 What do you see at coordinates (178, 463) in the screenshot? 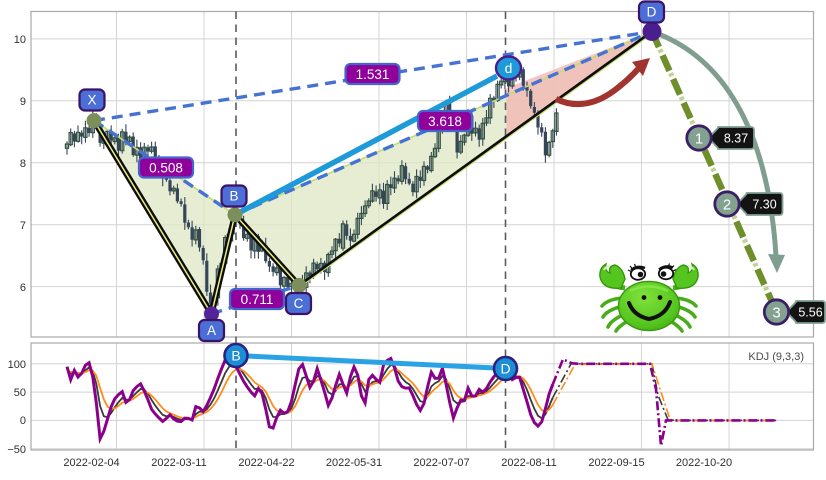
I see `svg-text: 2022-03-11` at bounding box center [178, 463].